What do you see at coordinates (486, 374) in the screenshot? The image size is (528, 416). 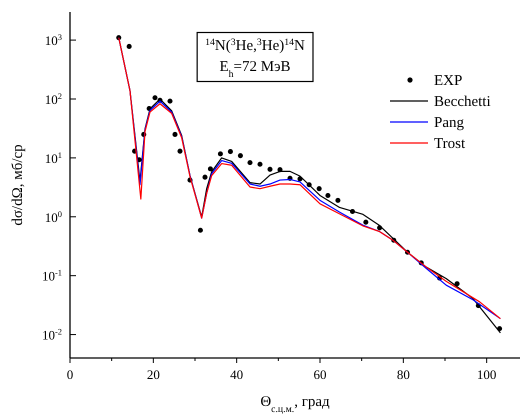 I see `x-tick-label: 100` at bounding box center [486, 374].